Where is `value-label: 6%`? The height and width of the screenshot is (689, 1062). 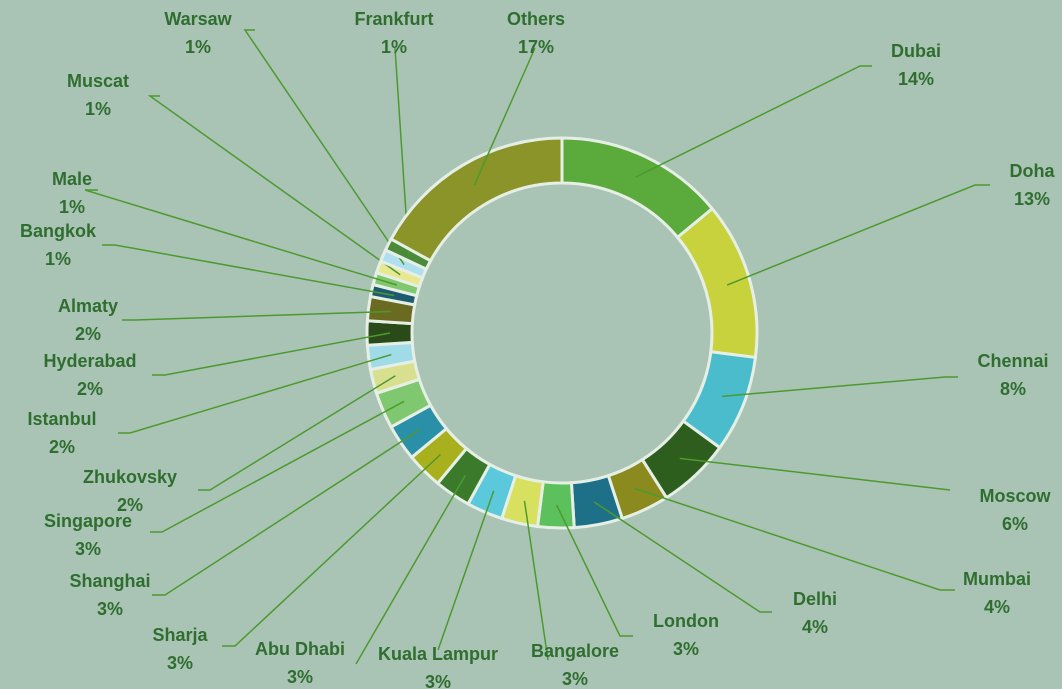 value-label: 6% is located at coordinates (1015, 524).